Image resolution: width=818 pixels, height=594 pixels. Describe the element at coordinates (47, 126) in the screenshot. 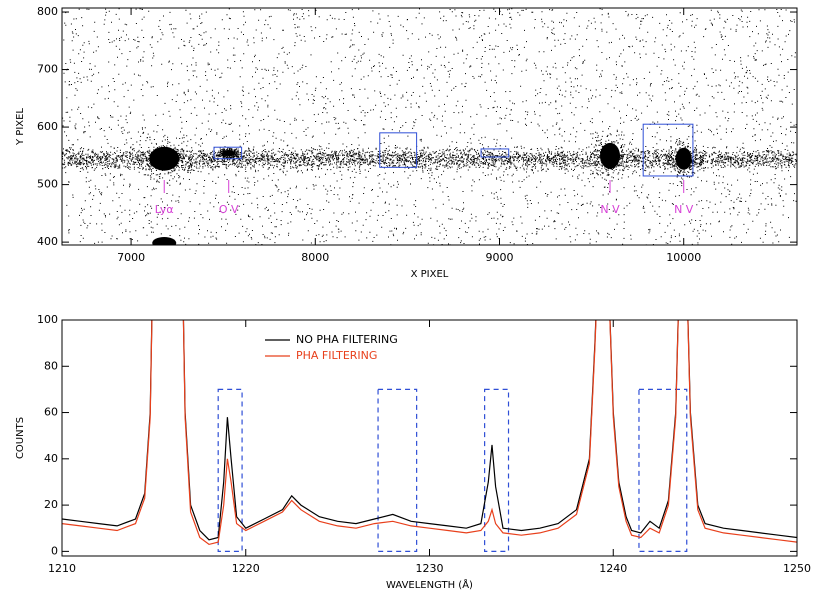

I see `y-tick-label: 600` at that location.